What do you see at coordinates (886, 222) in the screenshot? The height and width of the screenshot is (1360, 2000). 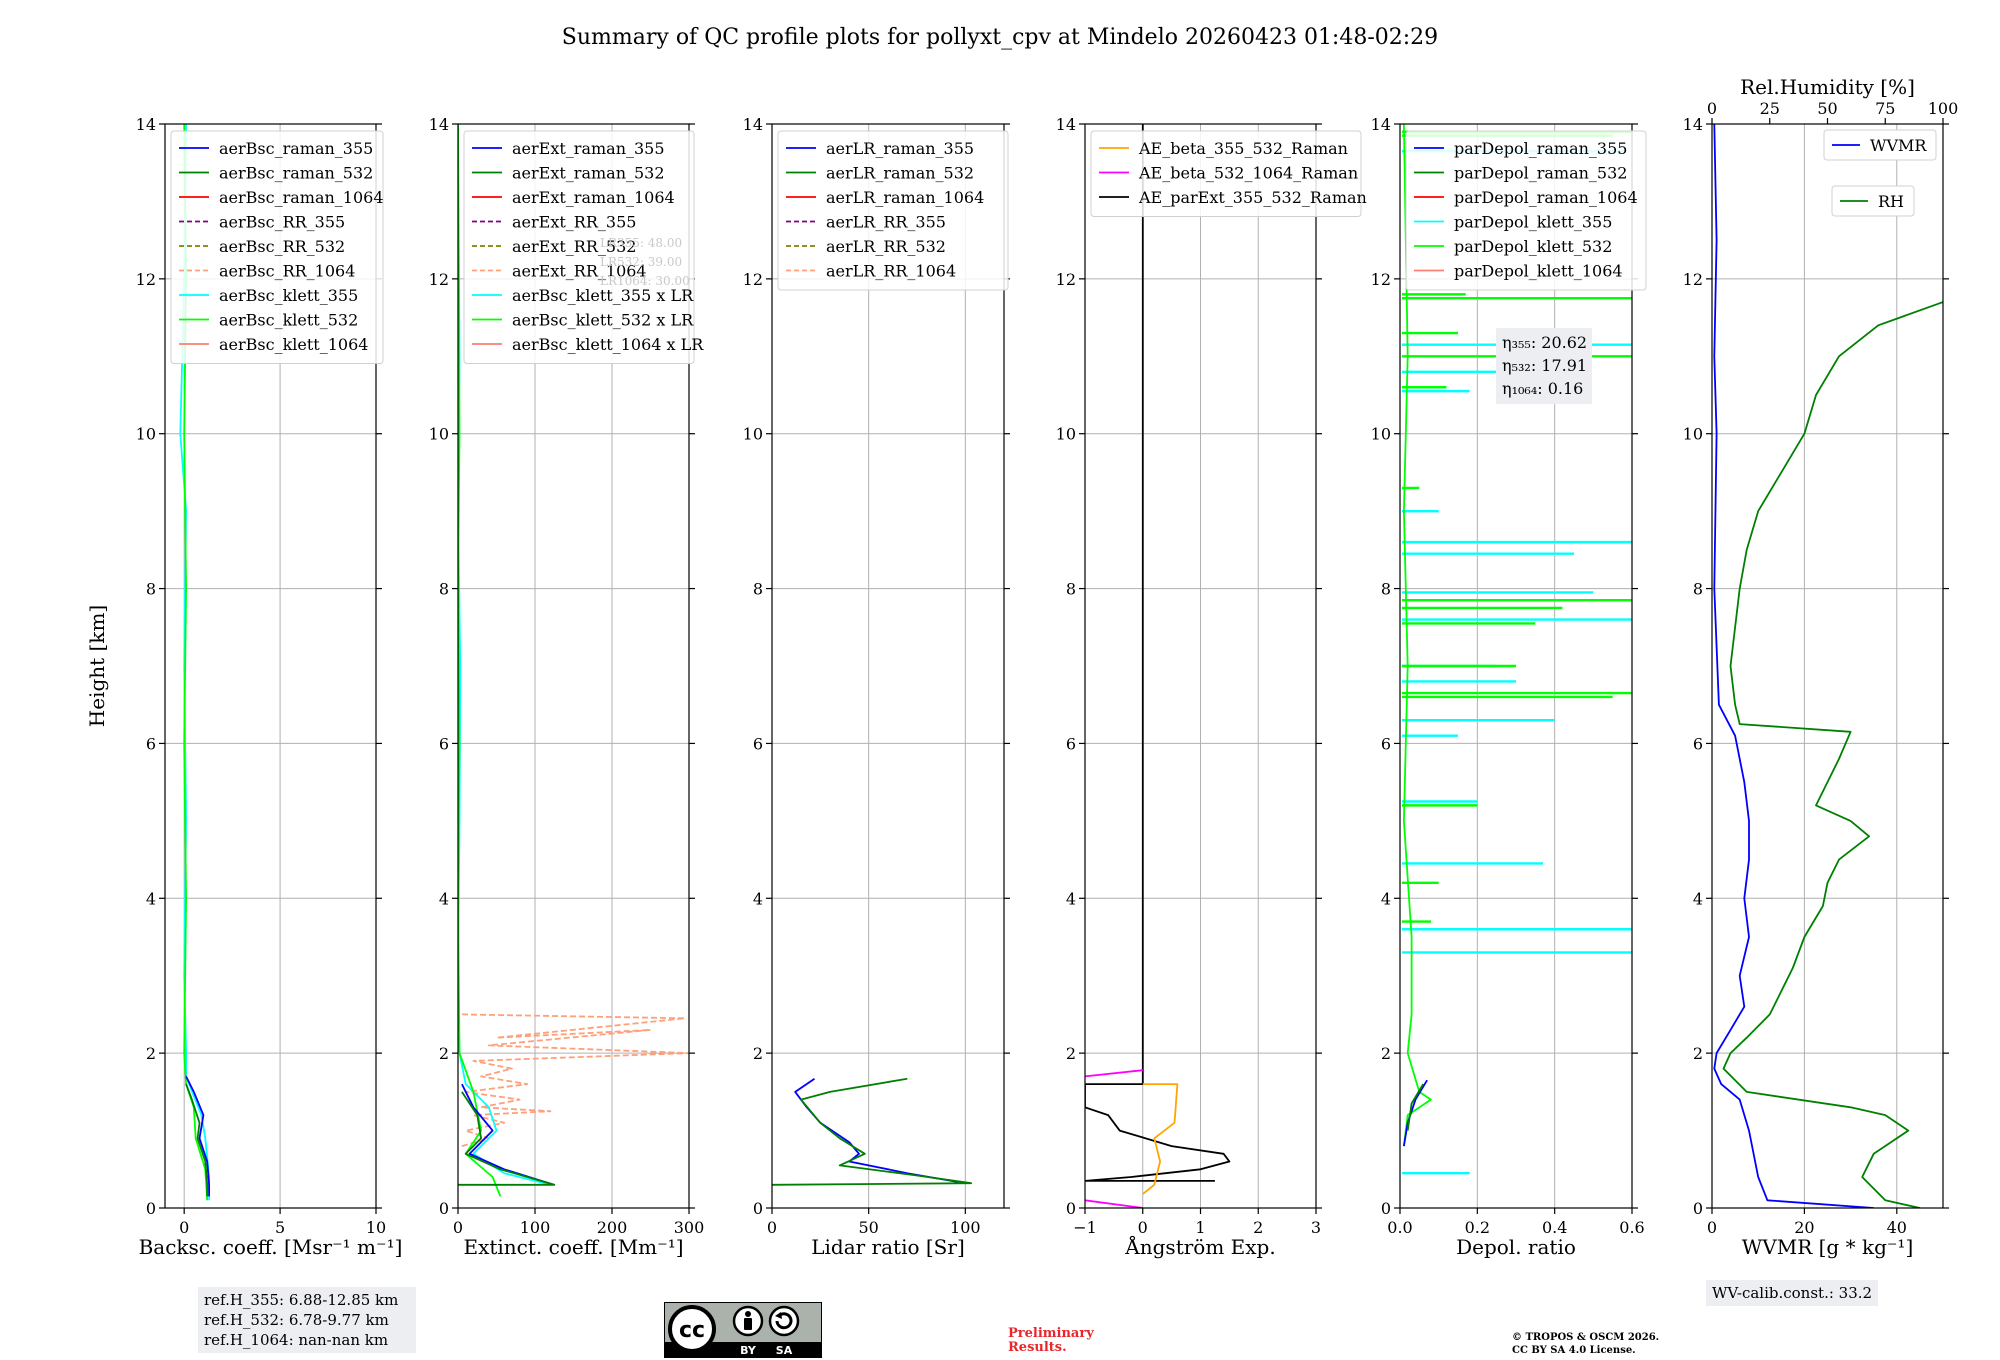 I see `legend-label: aerLR_RR_355` at bounding box center [886, 222].